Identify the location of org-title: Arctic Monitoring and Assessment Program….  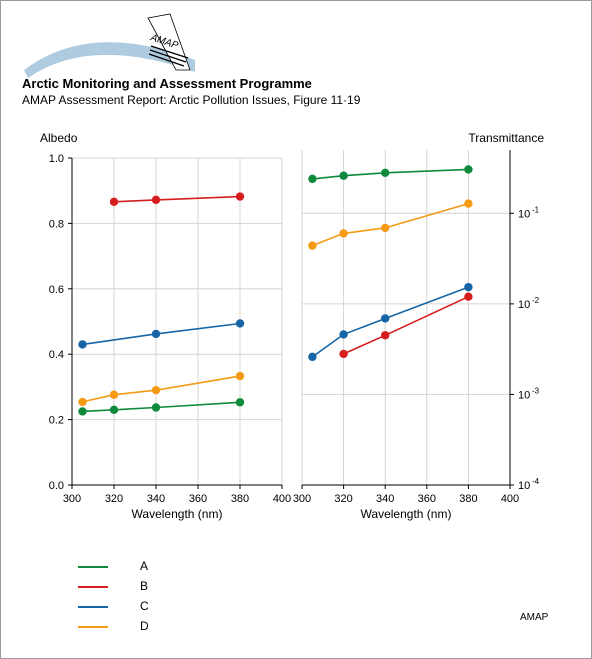
(167, 83).